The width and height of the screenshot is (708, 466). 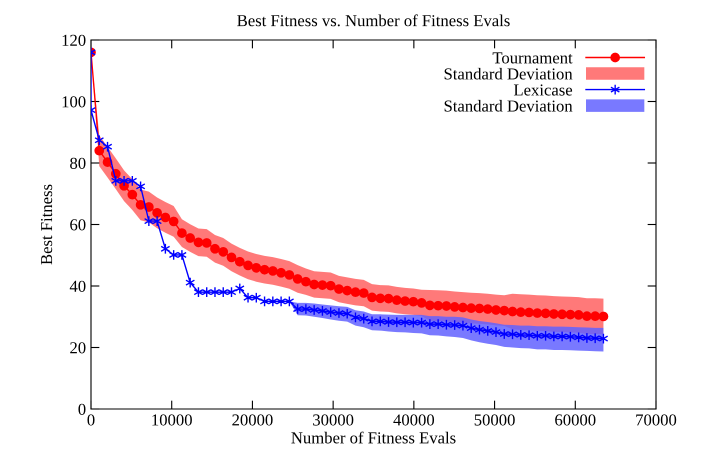 What do you see at coordinates (656, 420) in the screenshot?
I see `x-tick-label: 70000` at bounding box center [656, 420].